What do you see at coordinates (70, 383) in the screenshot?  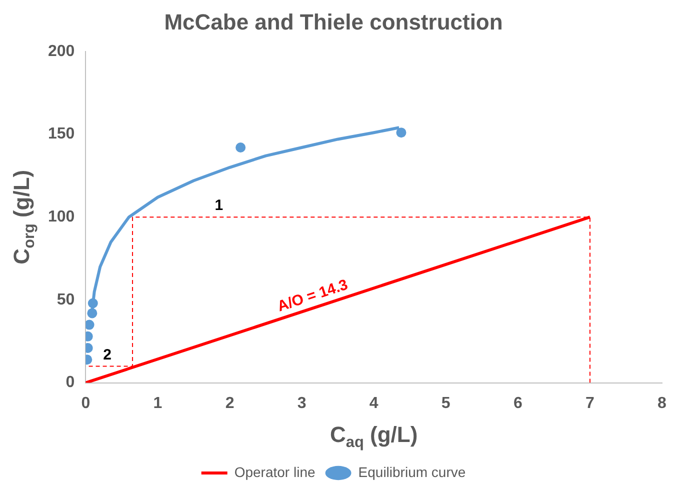 I see `y-tick-label: 0` at bounding box center [70, 383].